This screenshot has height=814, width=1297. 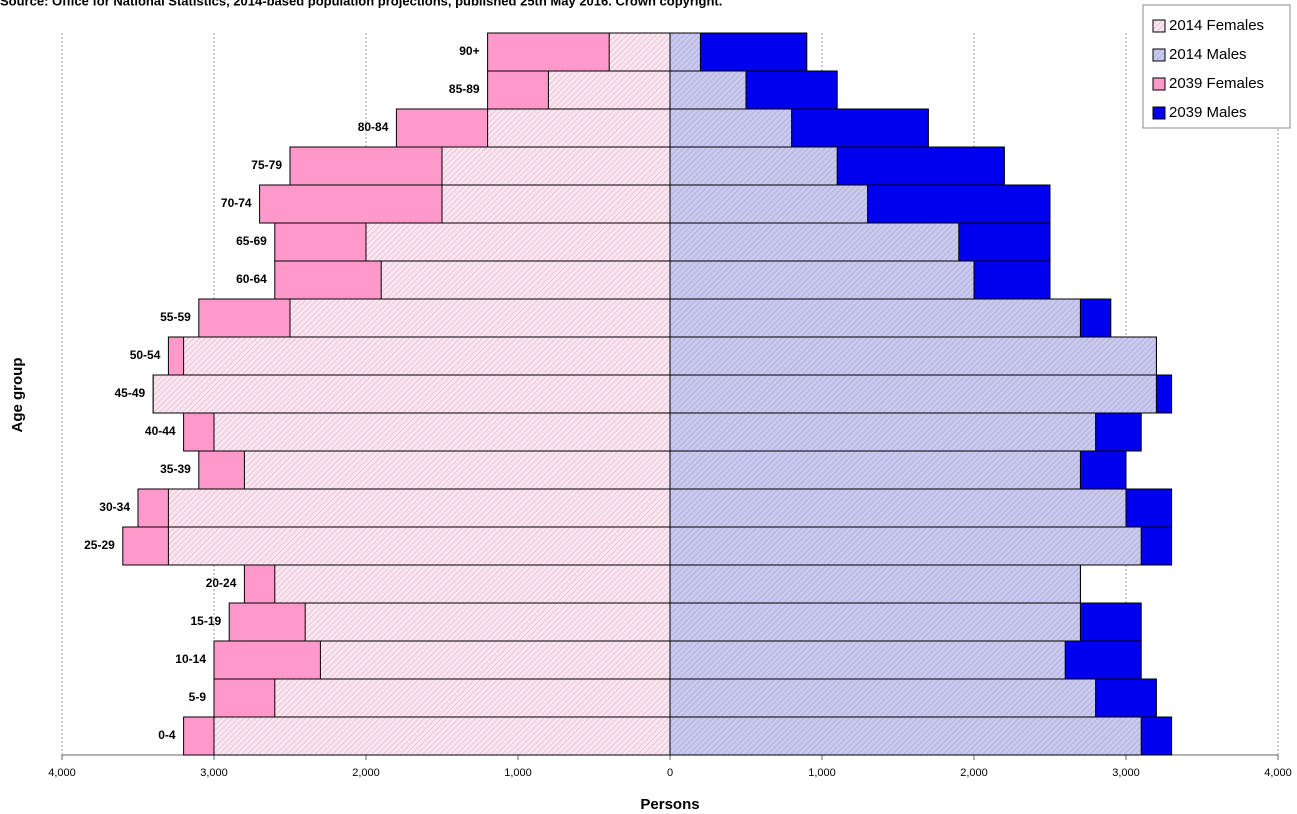 I want to click on category-label: 60-64, so click(x=251, y=279).